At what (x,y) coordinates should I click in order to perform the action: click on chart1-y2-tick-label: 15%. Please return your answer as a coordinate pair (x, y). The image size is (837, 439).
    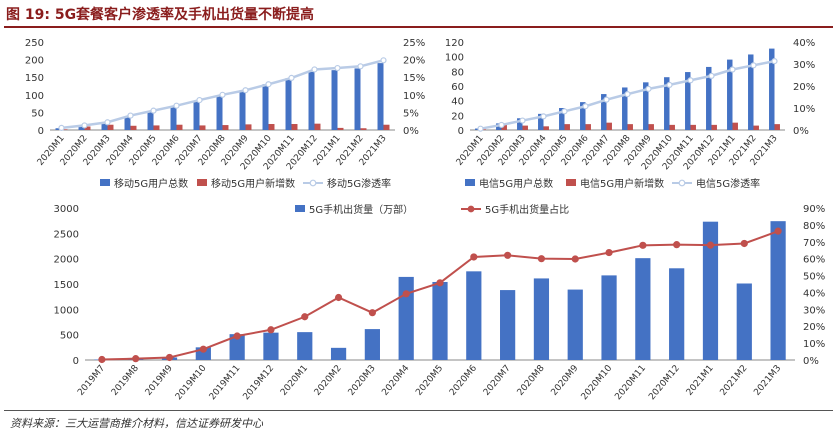
    Looking at the image, I should click on (414, 78).